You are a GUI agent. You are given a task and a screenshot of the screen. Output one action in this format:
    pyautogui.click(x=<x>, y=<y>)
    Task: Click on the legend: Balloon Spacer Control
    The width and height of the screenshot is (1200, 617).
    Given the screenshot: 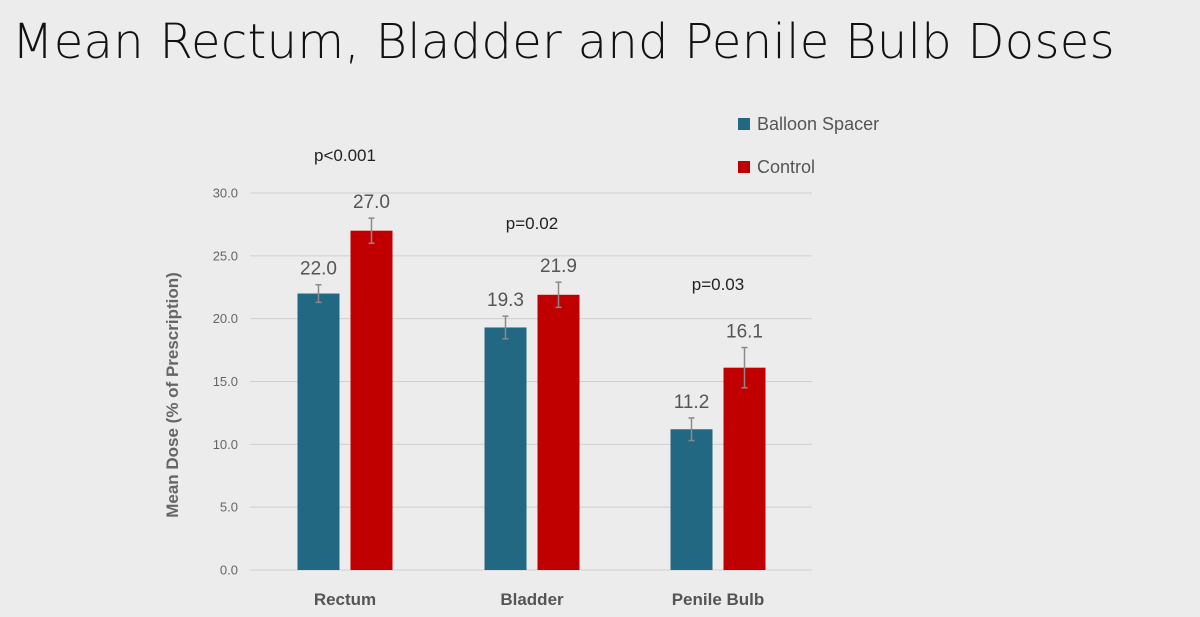 What is the action you would take?
    pyautogui.click(x=808, y=145)
    